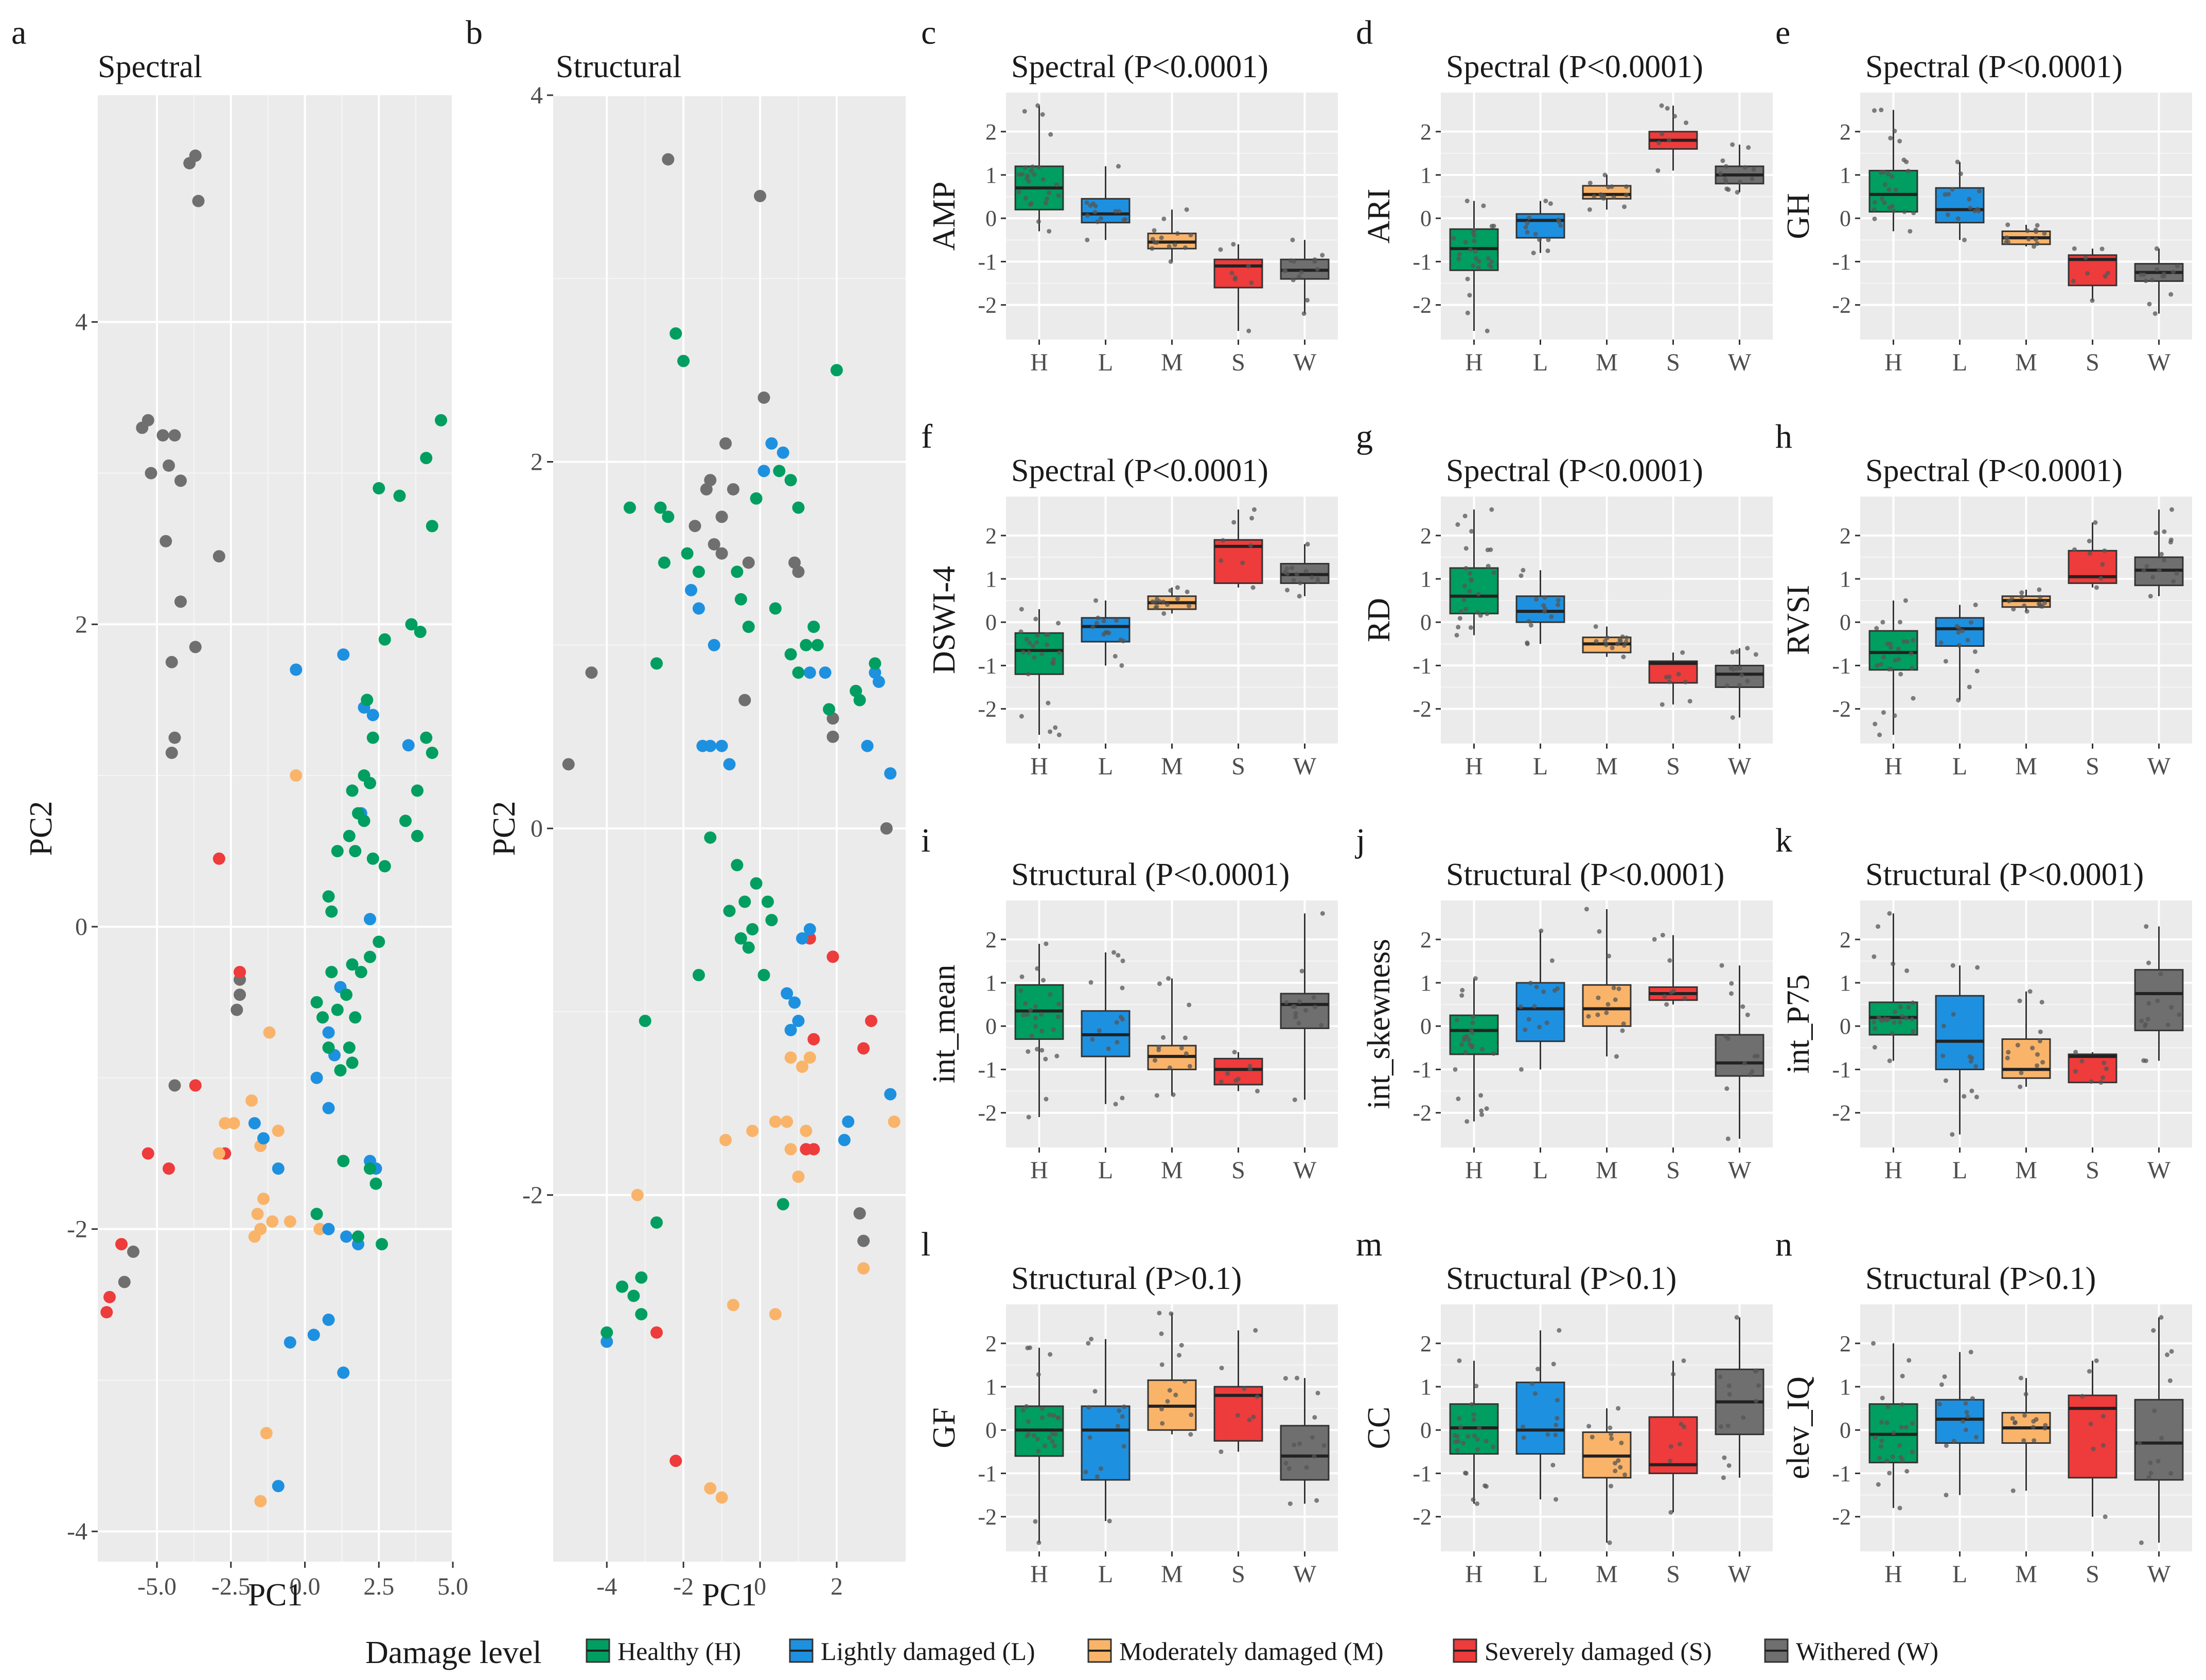 Image resolution: width=2206 pixels, height=1680 pixels. What do you see at coordinates (870, 1021) in the screenshot?
I see `scatter-point-S` at bounding box center [870, 1021].